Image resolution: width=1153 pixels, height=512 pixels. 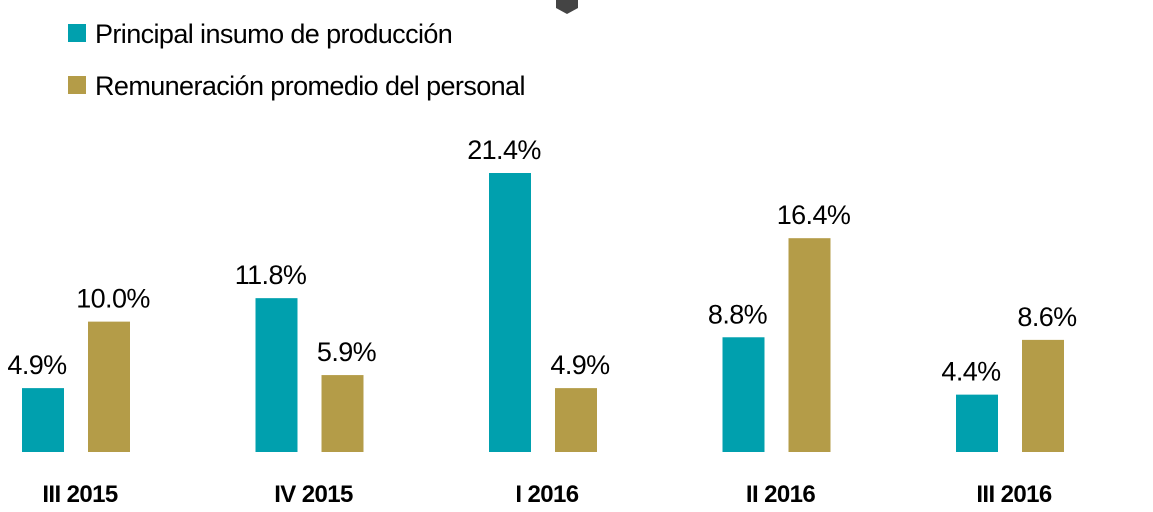 What do you see at coordinates (814, 215) in the screenshot?
I see `value-label: 16.4%` at bounding box center [814, 215].